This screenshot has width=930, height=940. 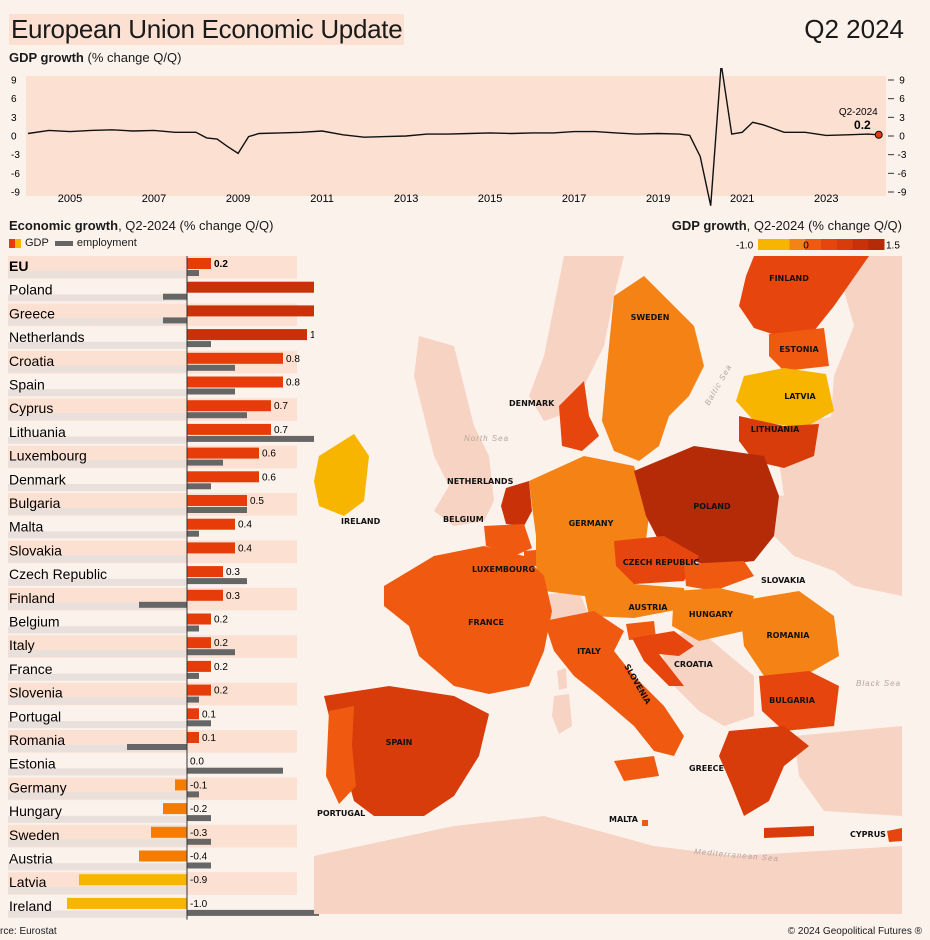 What do you see at coordinates (656, 560) in the screenshot?
I see `map-czech` at bounding box center [656, 560].